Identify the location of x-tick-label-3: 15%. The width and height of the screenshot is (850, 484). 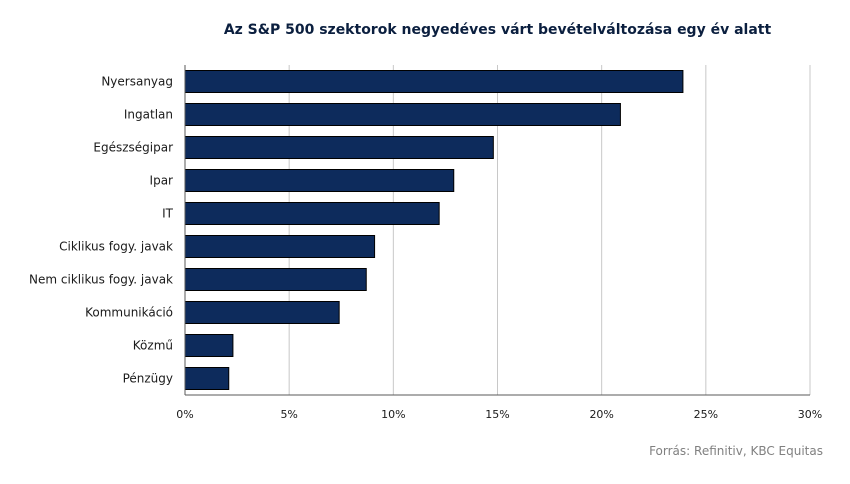
(497, 414).